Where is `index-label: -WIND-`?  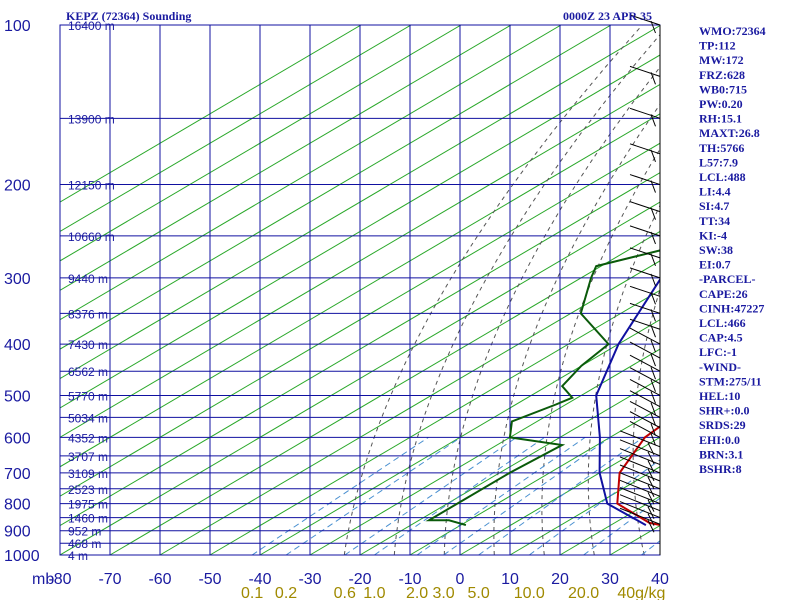
index-label: -WIND- is located at coordinates (720, 367).